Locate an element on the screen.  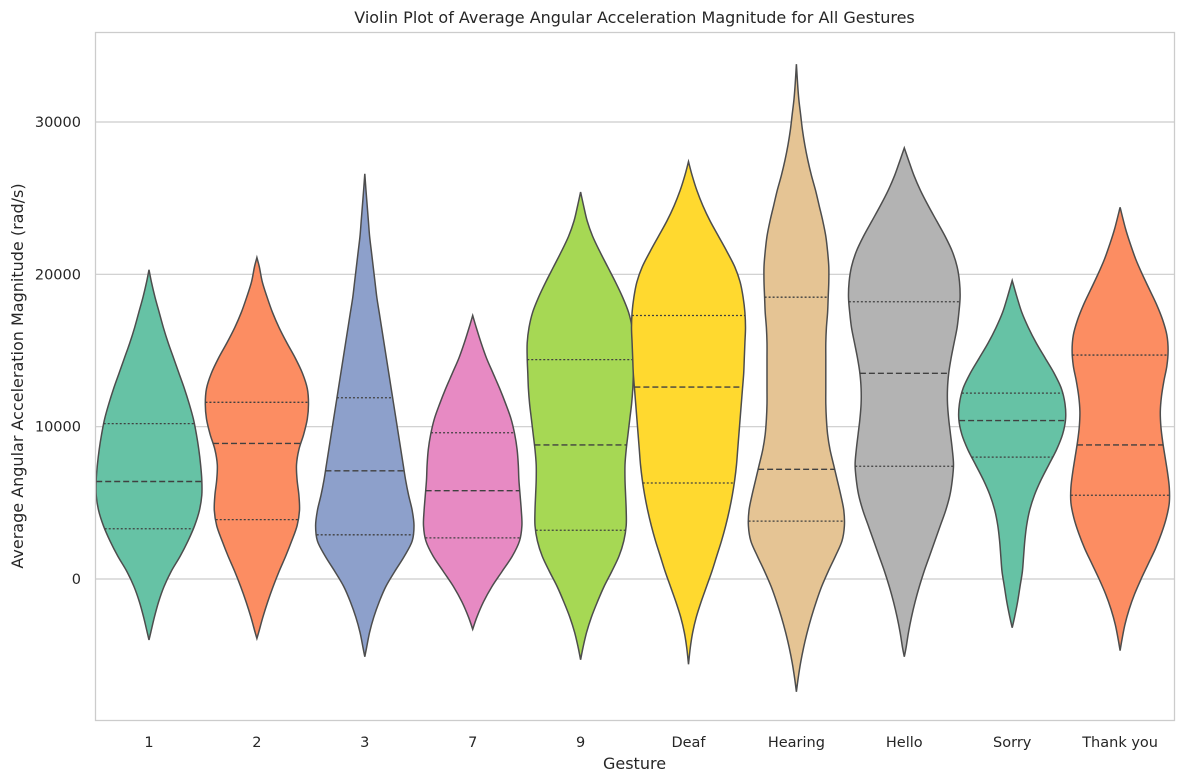
x-tick-label: Hello is located at coordinates (904, 743).